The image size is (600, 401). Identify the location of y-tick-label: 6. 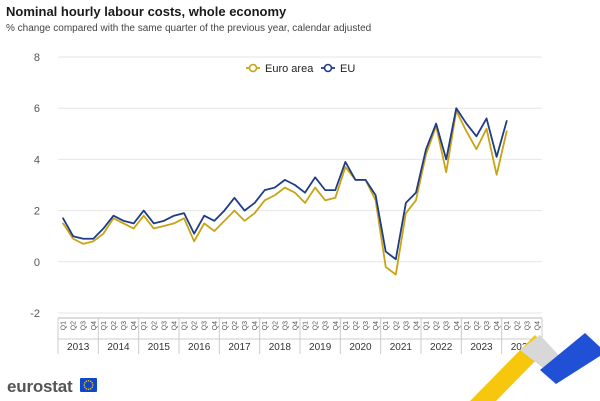
(37, 109).